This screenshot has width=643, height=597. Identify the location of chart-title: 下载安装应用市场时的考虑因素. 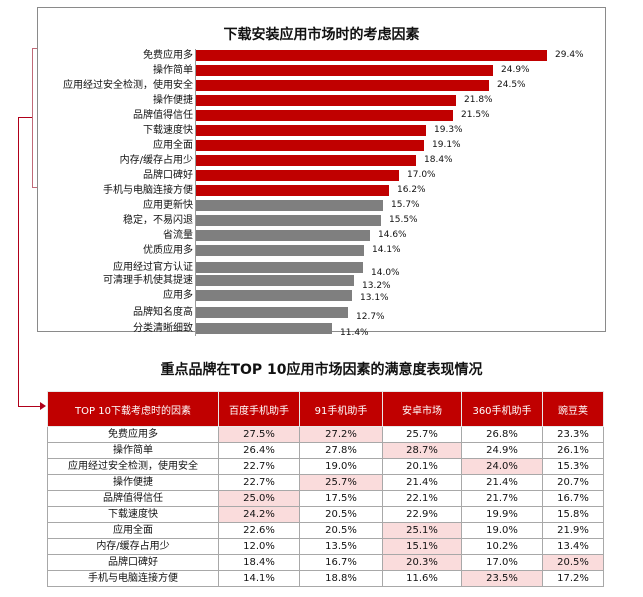
(321, 35).